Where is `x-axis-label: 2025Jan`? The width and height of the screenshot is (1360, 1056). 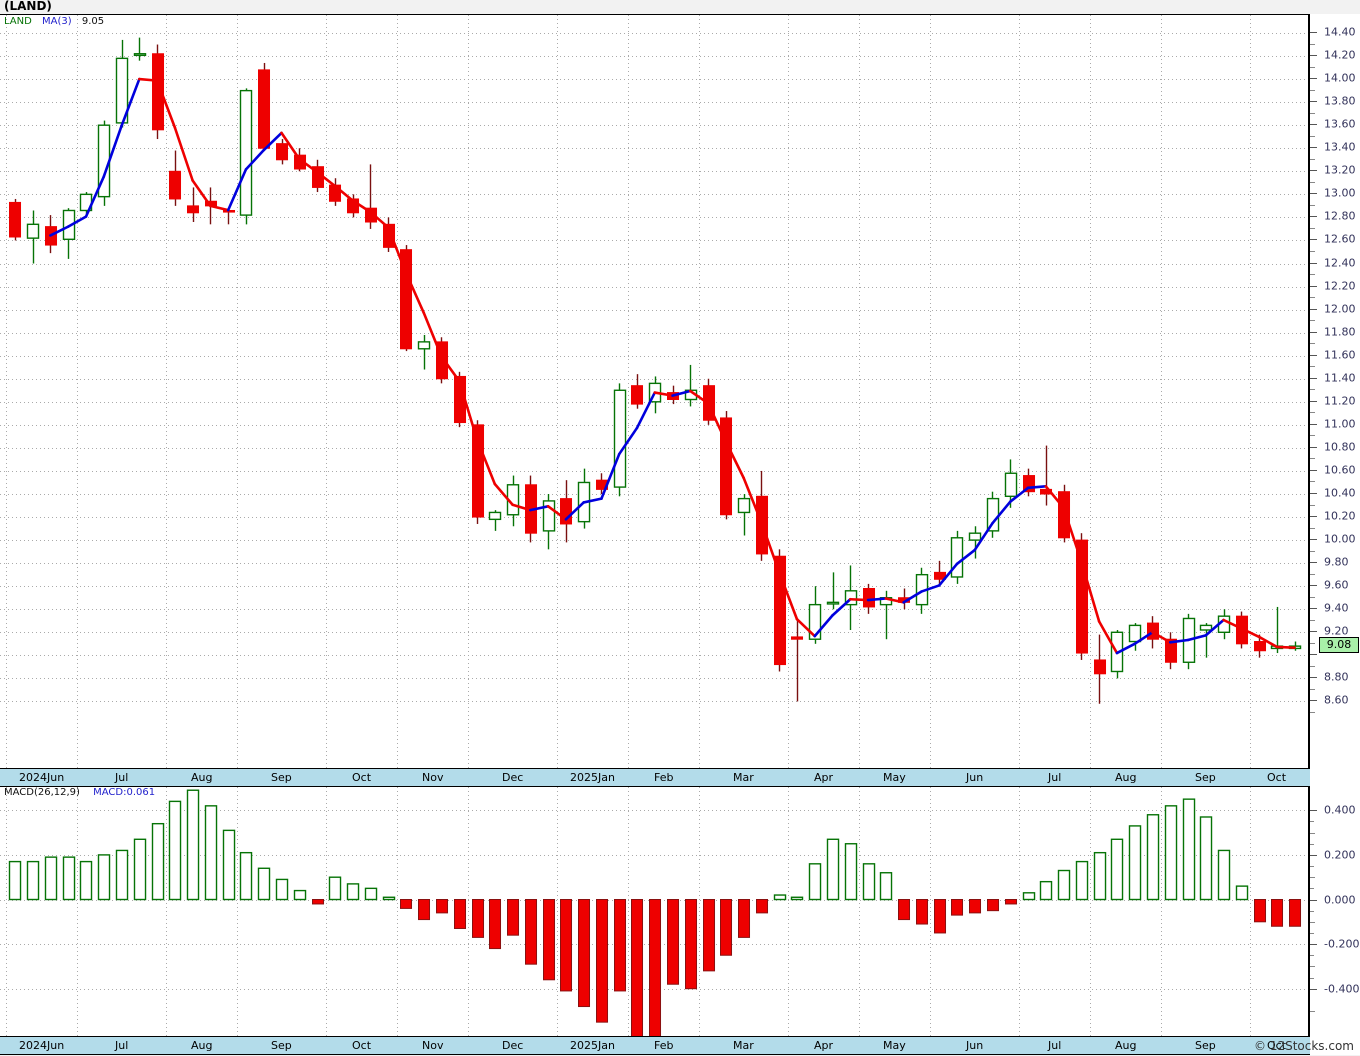
x-axis-label: 2025Jan is located at coordinates (592, 1045).